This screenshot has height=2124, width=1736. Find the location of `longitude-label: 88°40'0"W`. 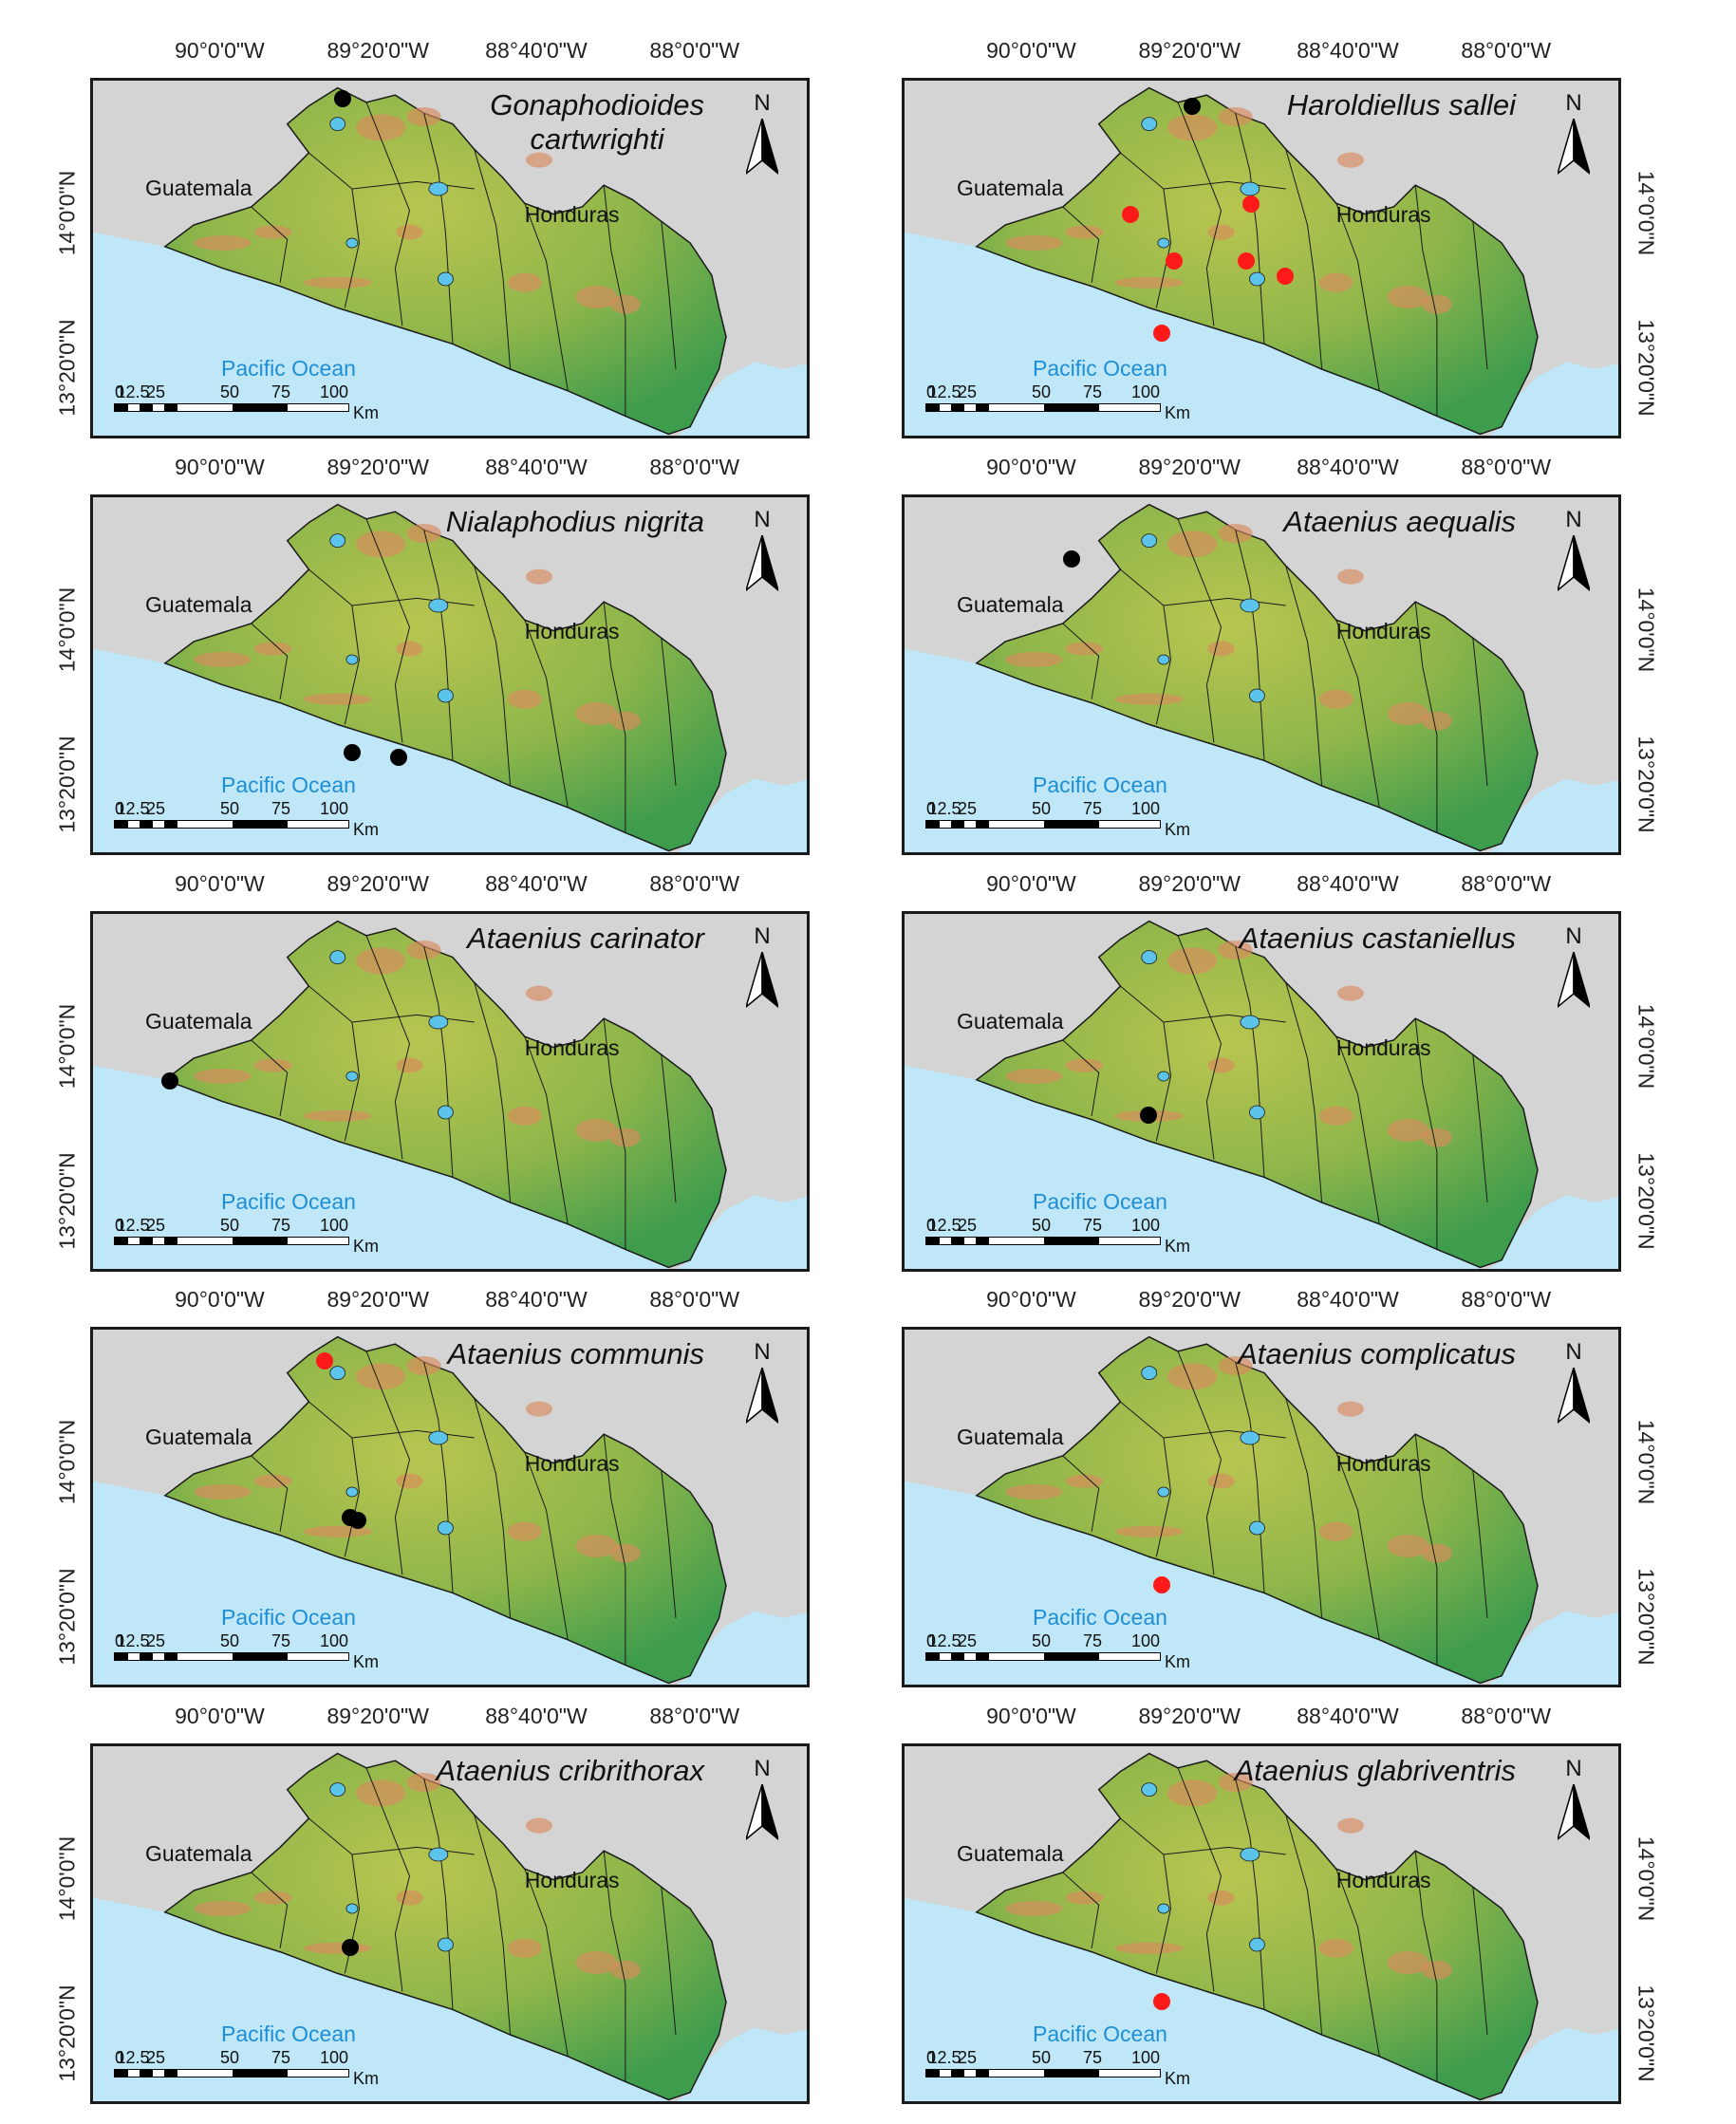

longitude-label: 88°40'0"W is located at coordinates (1348, 50).